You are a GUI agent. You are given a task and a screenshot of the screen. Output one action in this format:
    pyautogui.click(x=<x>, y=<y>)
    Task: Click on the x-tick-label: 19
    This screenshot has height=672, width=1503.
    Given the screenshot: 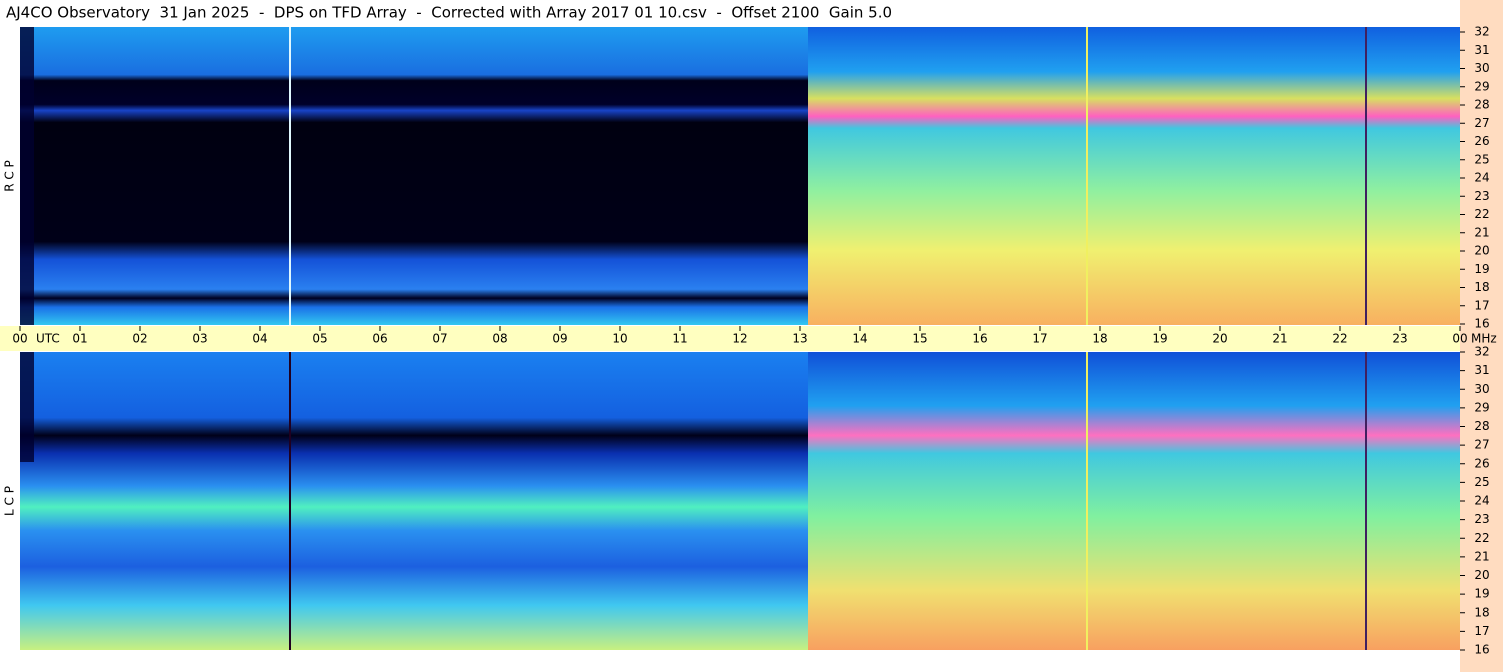 What is the action you would take?
    pyautogui.click(x=1159, y=339)
    